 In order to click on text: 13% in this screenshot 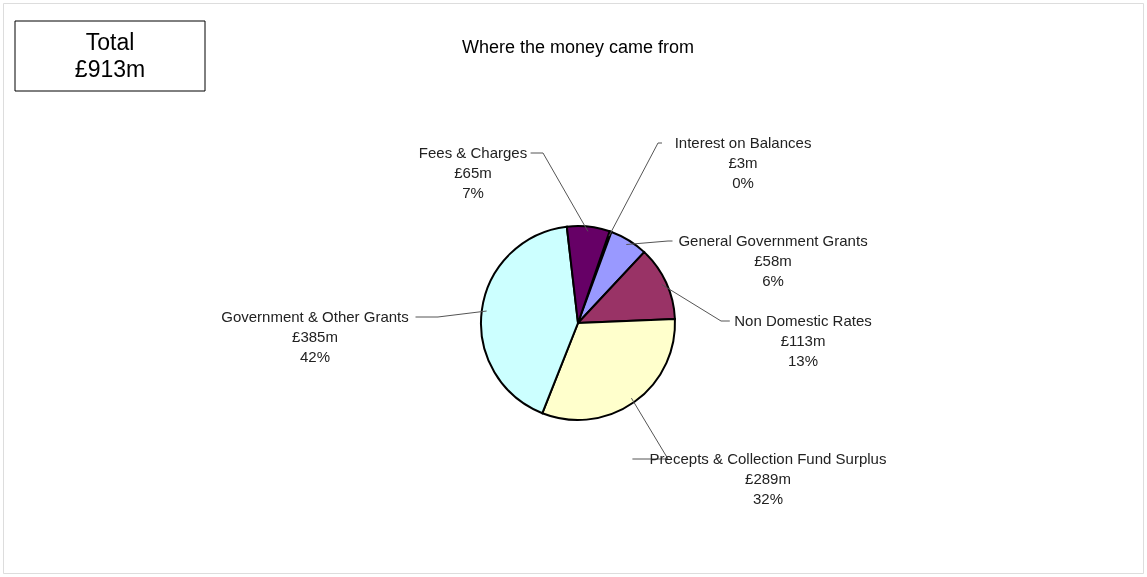, I will do `click(803, 360)`.